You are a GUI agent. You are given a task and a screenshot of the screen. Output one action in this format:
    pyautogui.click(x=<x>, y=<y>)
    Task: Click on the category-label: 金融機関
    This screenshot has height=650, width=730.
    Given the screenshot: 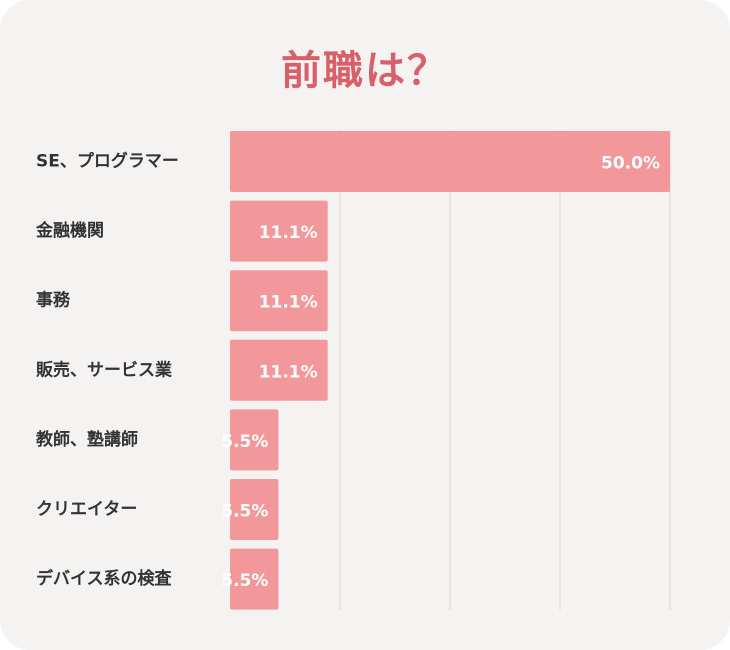 What is the action you would take?
    pyautogui.click(x=69, y=230)
    